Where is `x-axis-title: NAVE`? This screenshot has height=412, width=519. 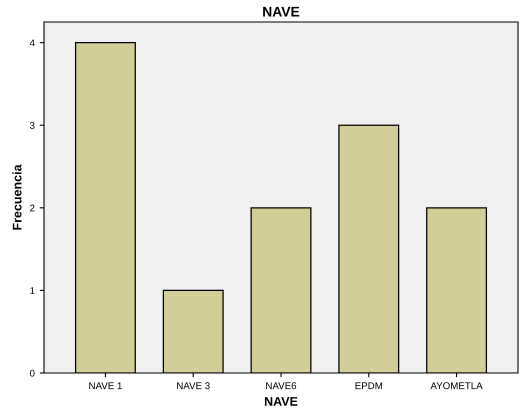 x-axis-title: NAVE is located at coordinates (281, 401).